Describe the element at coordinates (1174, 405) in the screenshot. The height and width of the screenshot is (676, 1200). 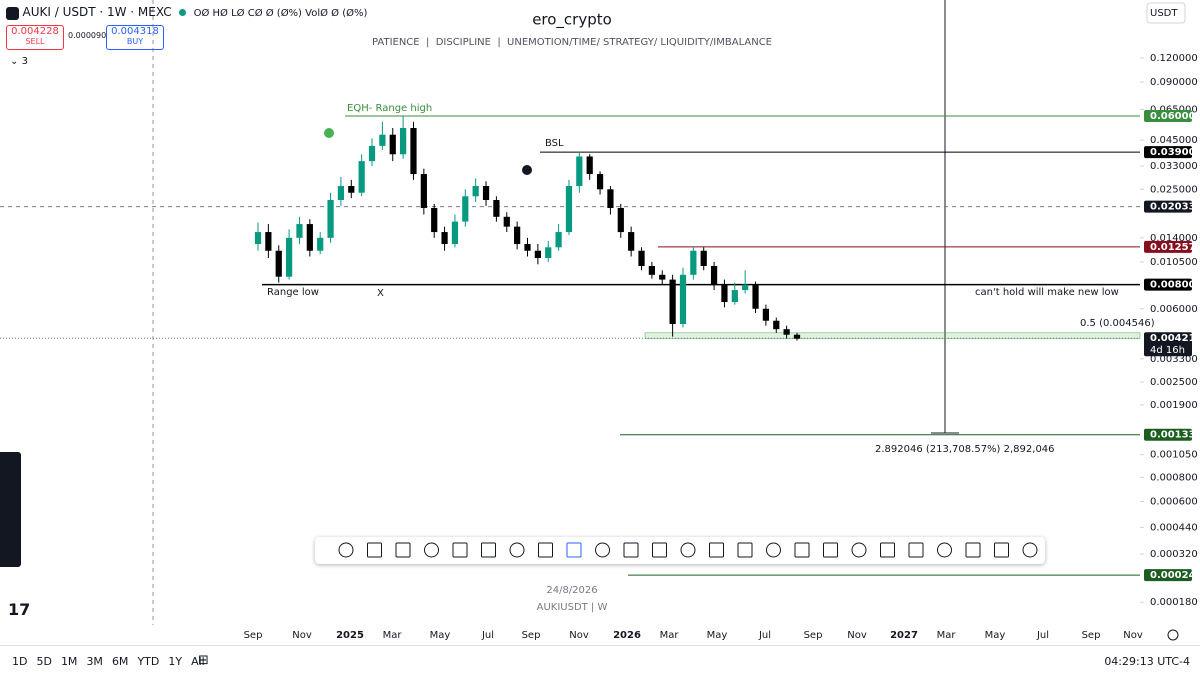
I see `y-tick-label: 0.001900` at that location.